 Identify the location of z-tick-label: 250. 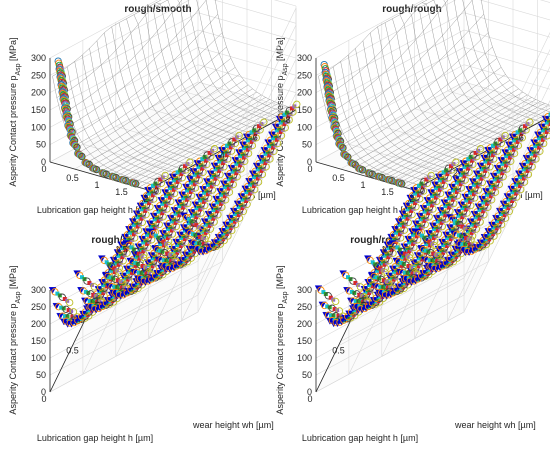
(38, 75).